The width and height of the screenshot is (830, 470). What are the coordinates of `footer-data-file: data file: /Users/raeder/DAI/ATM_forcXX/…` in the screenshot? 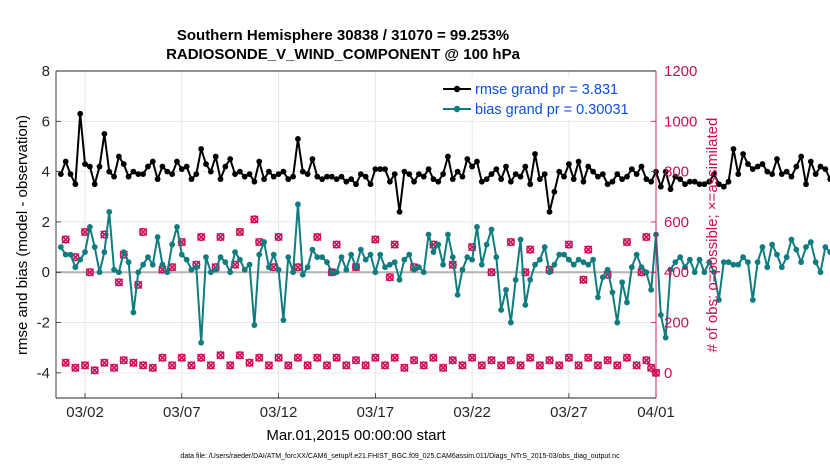 It's located at (400, 456).